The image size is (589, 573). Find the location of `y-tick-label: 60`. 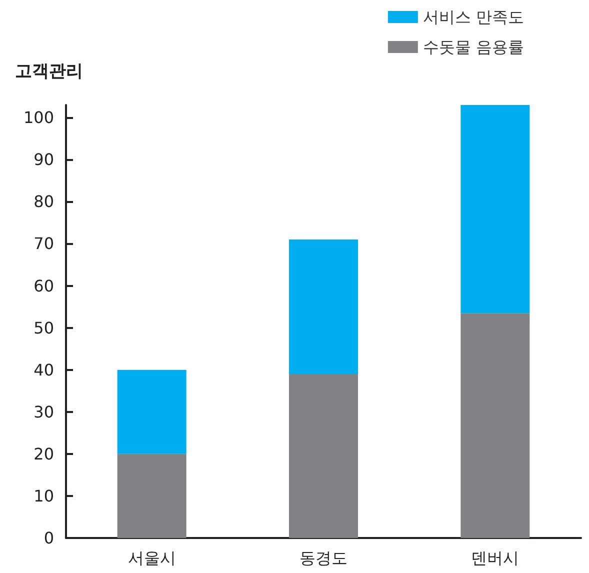

y-tick-label: 60 is located at coordinates (44, 286).